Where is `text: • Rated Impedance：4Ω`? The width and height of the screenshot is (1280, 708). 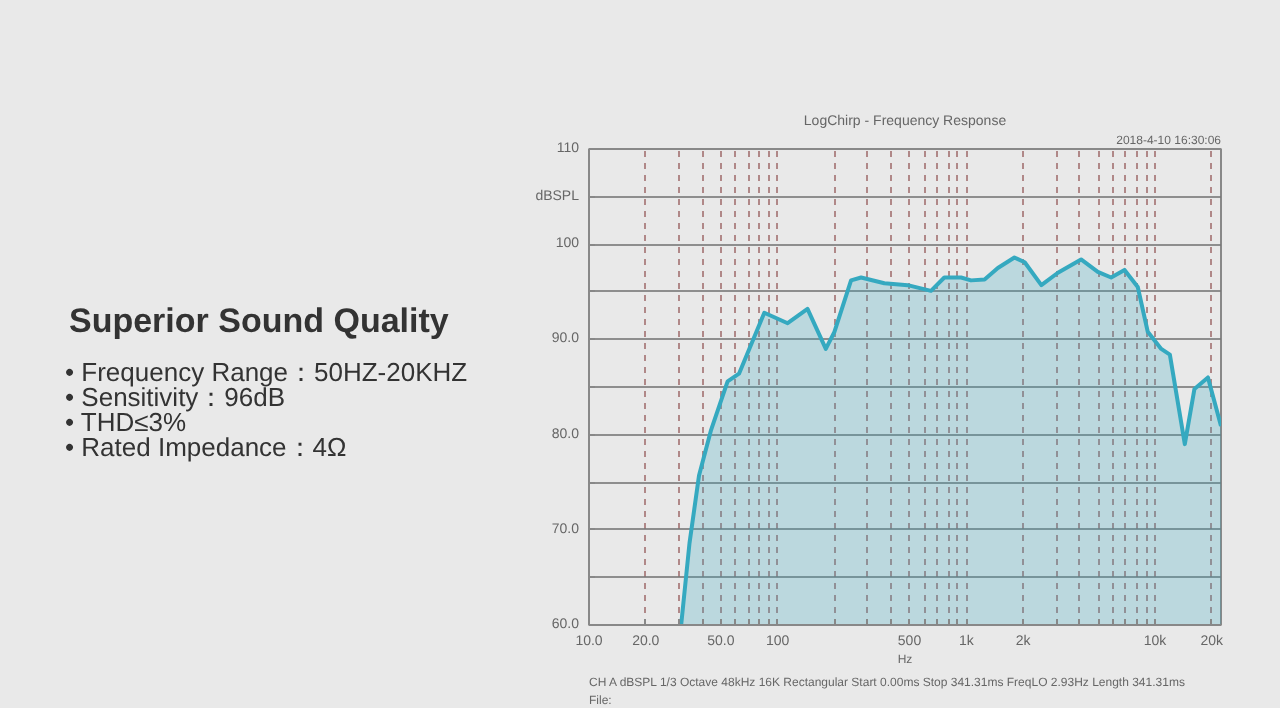
text: • Rated Impedance：4Ω is located at coordinates (206, 446).